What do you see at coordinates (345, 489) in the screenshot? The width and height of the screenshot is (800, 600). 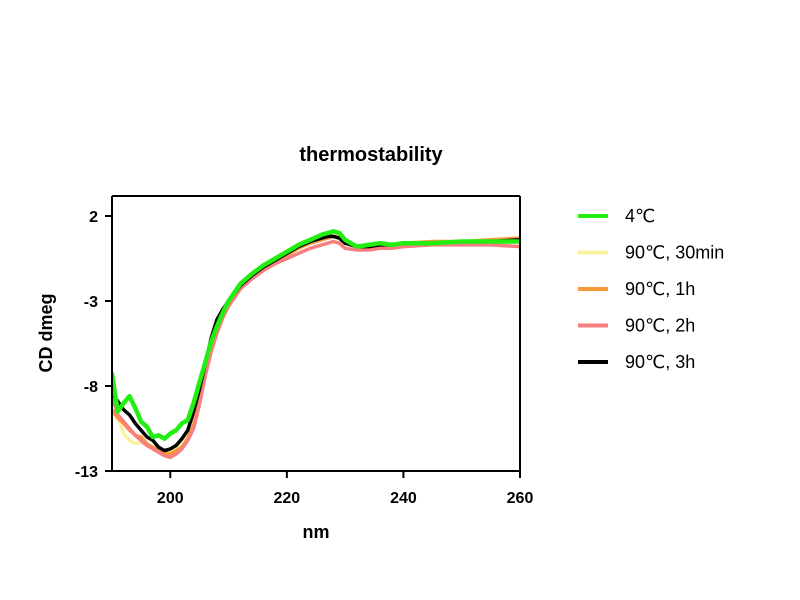 I see `x-axis-ticks: 200 220 240 260` at bounding box center [345, 489].